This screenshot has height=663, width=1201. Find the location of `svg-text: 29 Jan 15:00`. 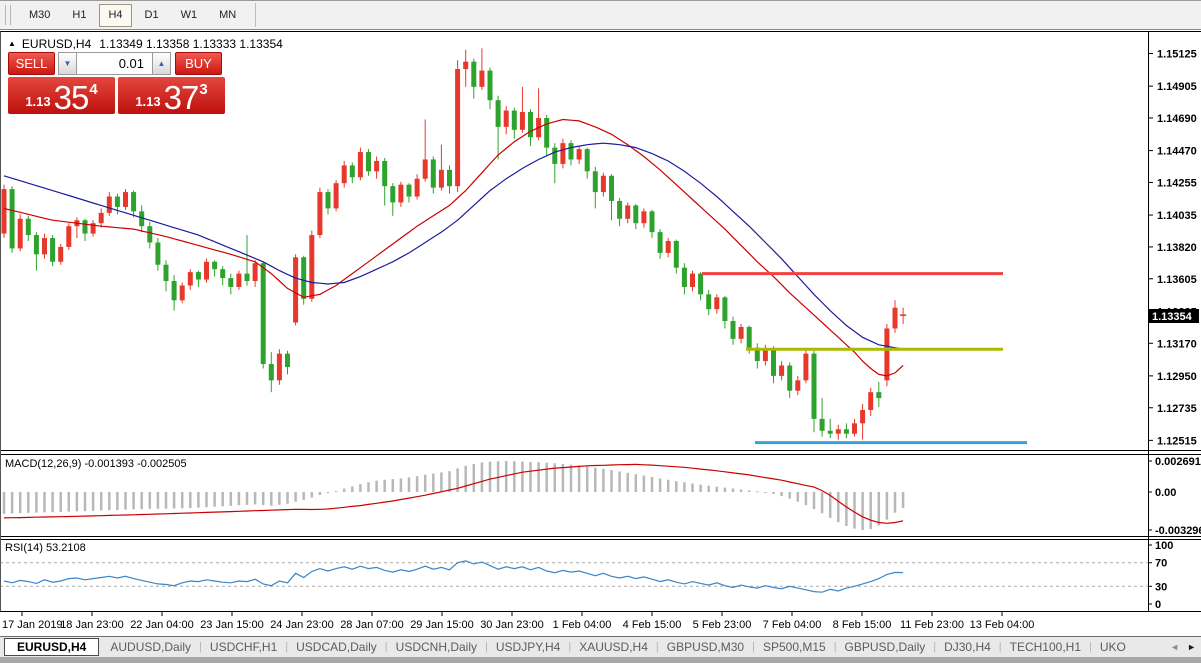

svg-text: 29 Jan 15:00 is located at coordinates (442, 625).